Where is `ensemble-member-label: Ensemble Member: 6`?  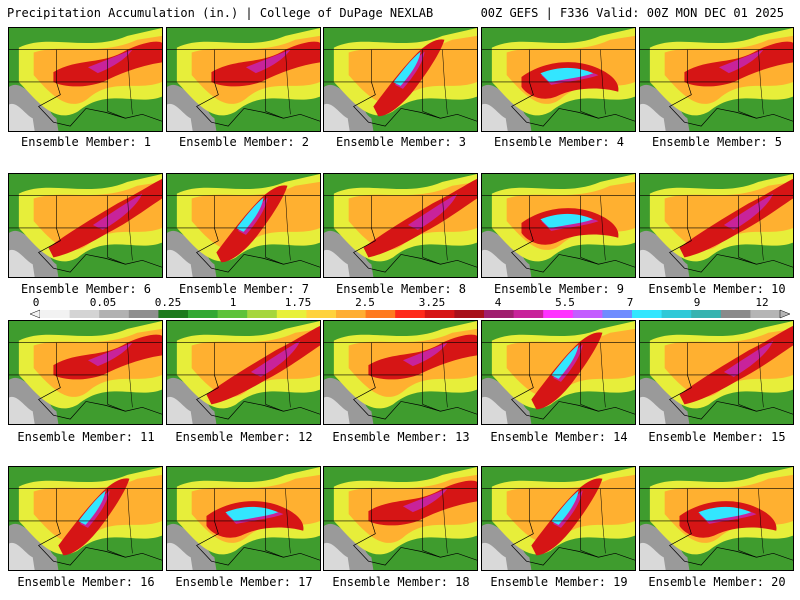 ensemble-member-label: Ensemble Member: 6 is located at coordinates (86, 289).